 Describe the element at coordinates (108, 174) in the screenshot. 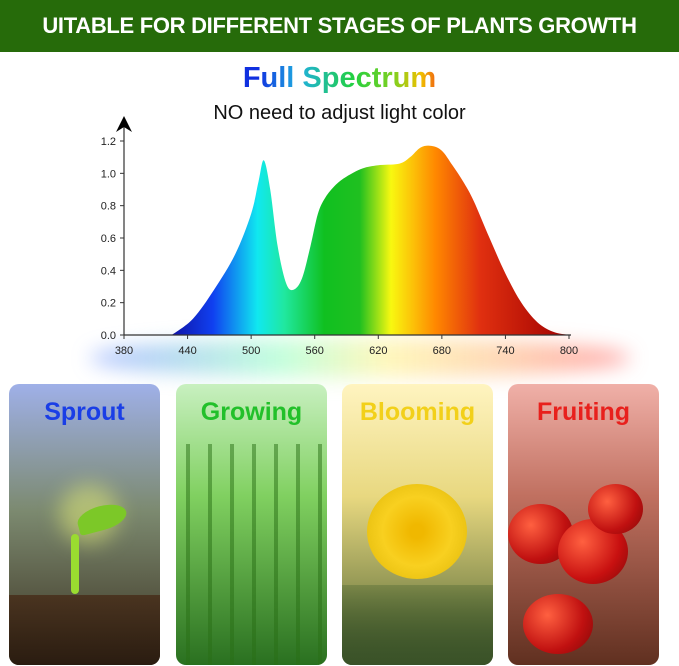

I see `y-tick-label: 1.0` at that location.